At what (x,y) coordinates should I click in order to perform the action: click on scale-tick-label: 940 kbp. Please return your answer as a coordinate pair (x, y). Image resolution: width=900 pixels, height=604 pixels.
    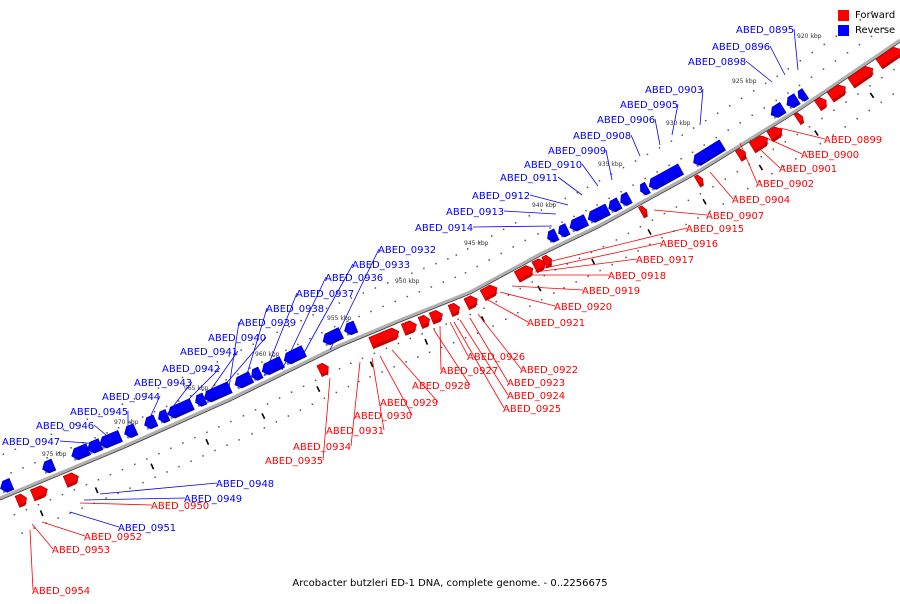
    Looking at the image, I should click on (544, 205).